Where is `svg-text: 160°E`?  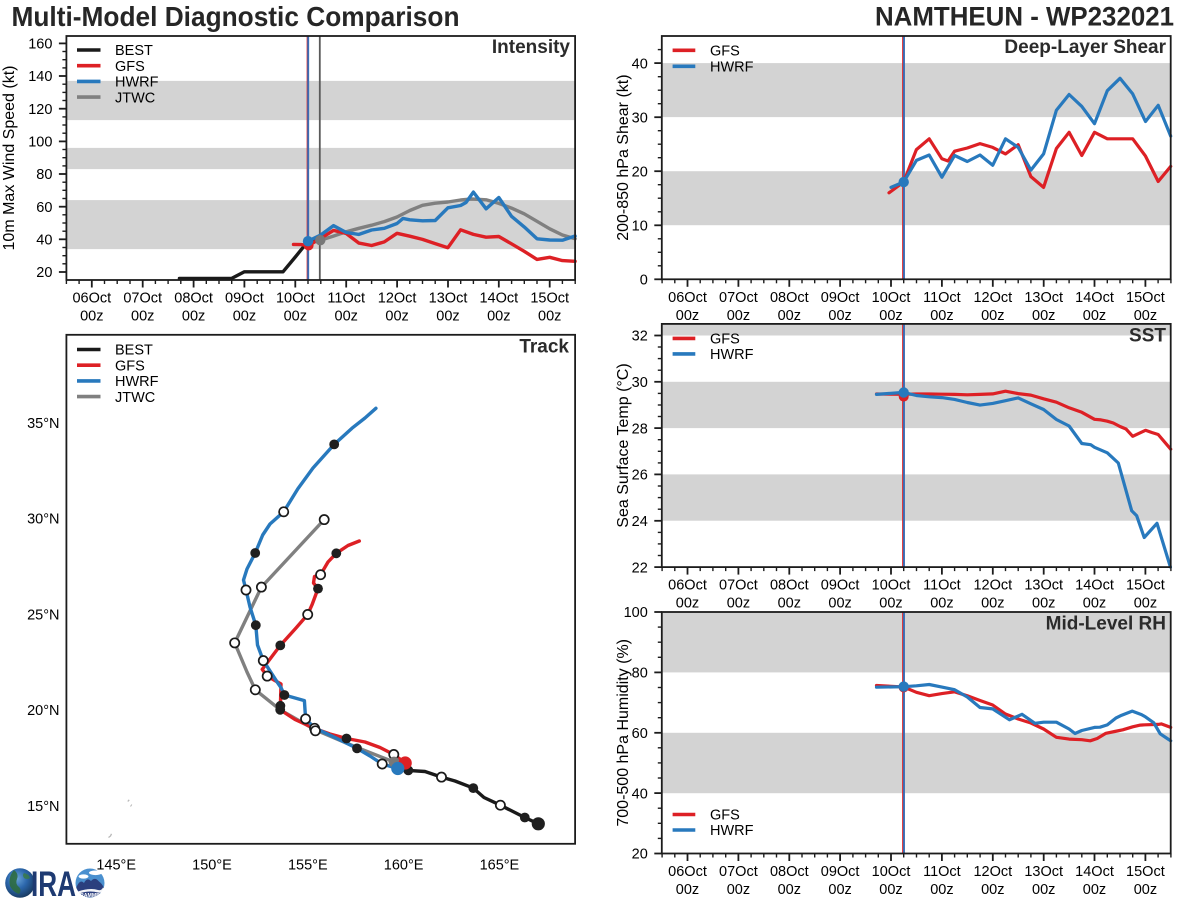 svg-text: 160°E is located at coordinates (404, 866).